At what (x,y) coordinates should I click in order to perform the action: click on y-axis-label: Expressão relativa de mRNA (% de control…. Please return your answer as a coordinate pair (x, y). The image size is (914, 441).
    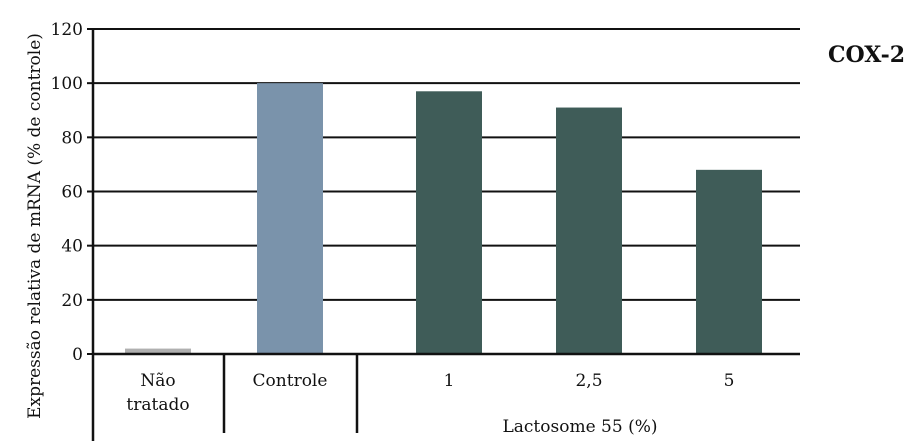
    Looking at the image, I should click on (35, 226).